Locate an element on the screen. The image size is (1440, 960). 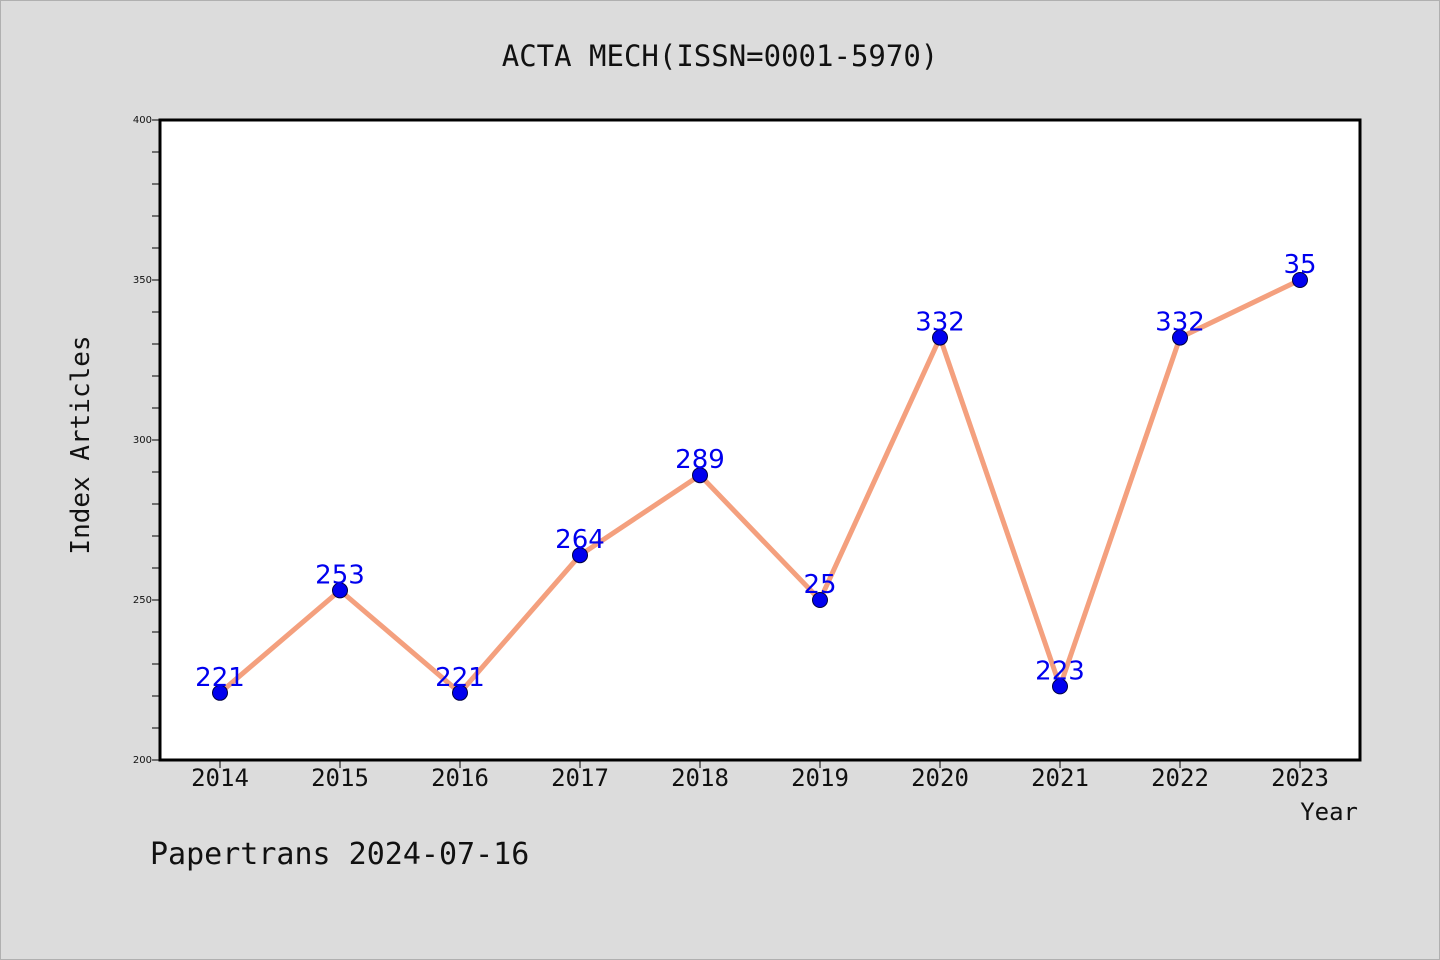
data-label: 223 is located at coordinates (1060, 671).